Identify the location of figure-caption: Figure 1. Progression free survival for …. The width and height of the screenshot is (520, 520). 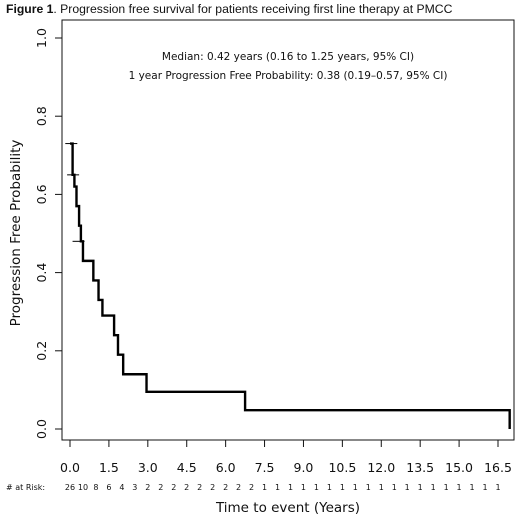
(262, 9).